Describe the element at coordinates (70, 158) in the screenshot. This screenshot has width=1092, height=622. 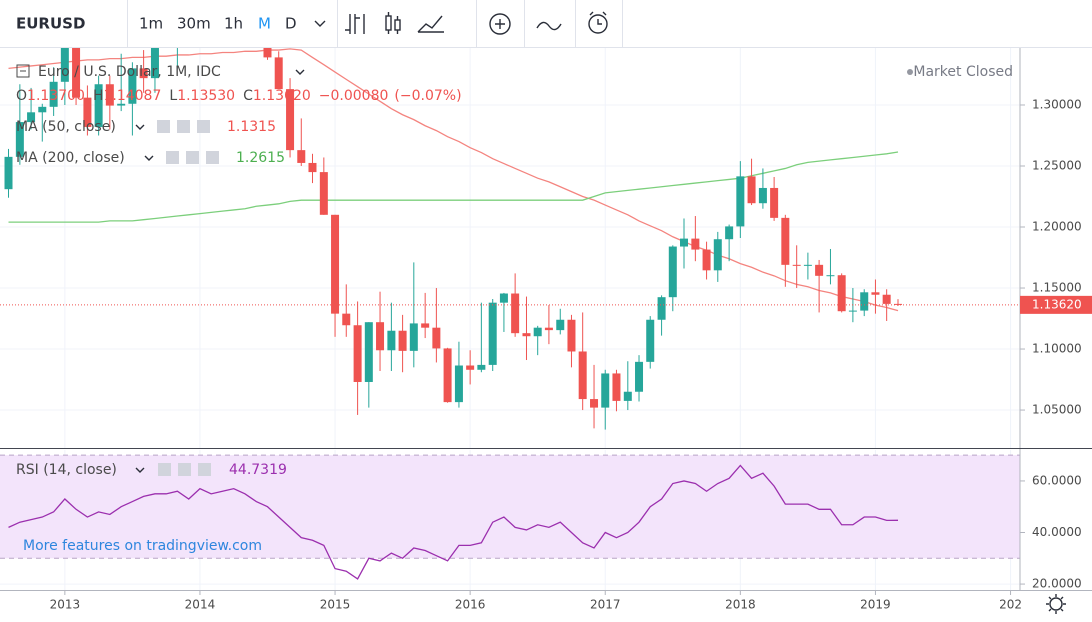
I see `indicator-name: MA (200, close)` at that location.